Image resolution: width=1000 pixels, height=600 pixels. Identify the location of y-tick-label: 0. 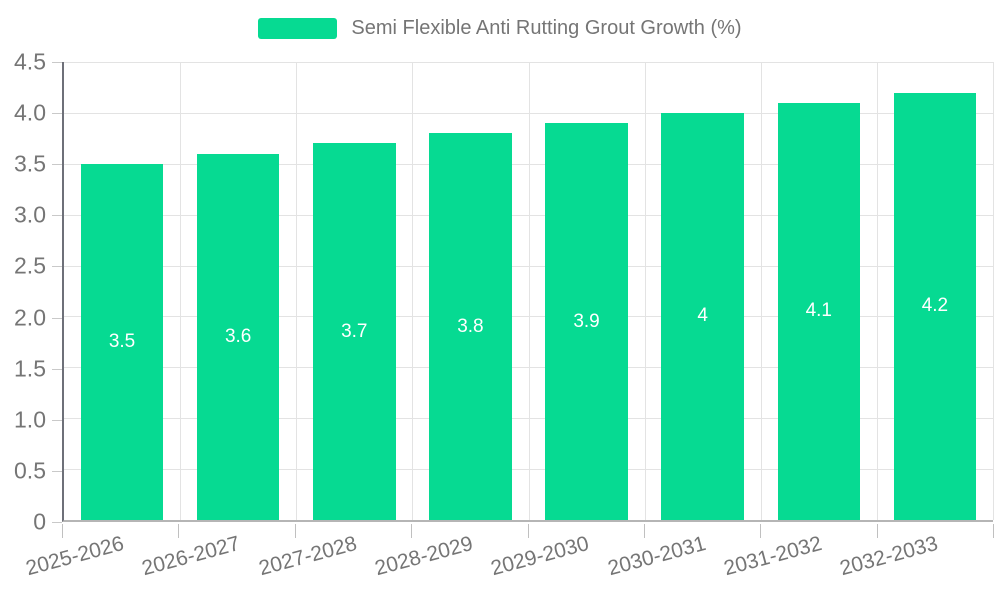
(39, 521).